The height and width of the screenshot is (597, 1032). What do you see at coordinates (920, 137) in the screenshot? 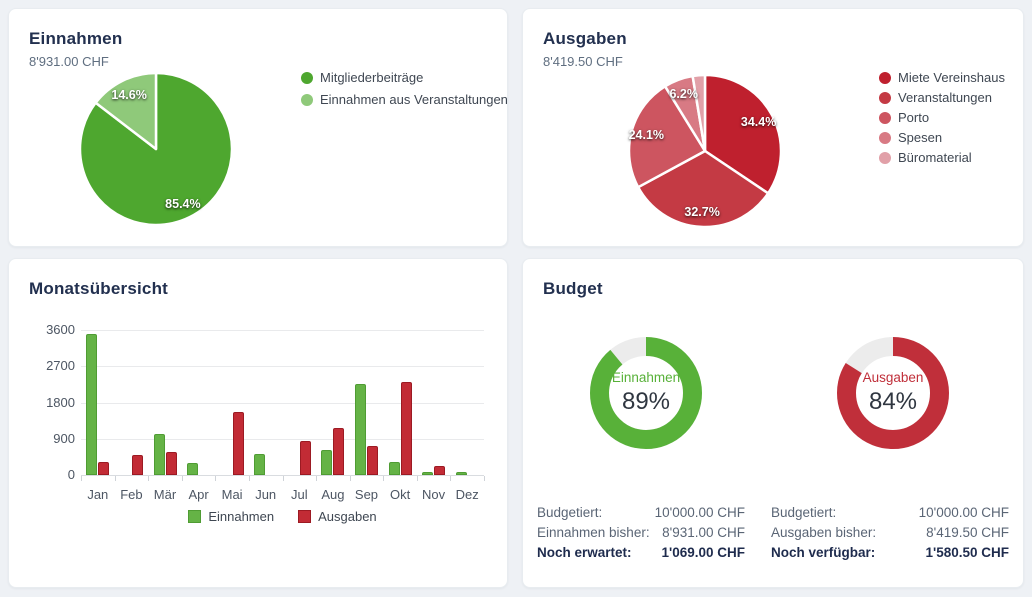
I see `legend-label: Spesen` at bounding box center [920, 137].